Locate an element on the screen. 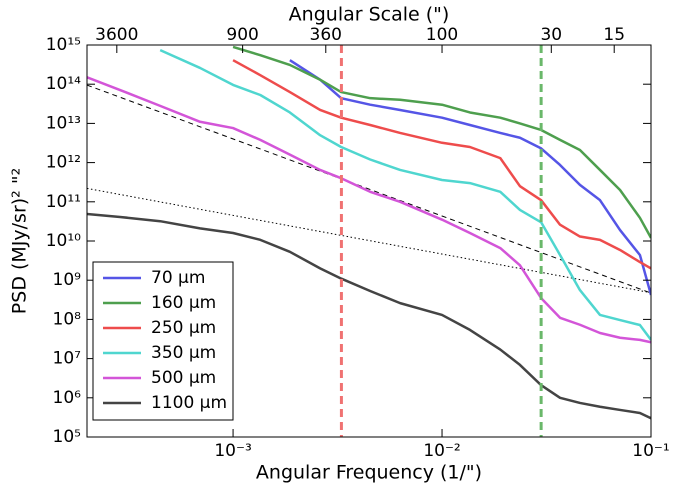 Image resolution: width=678 pixels, height=491 pixels. legend-label: 500 μm is located at coordinates (183, 378).